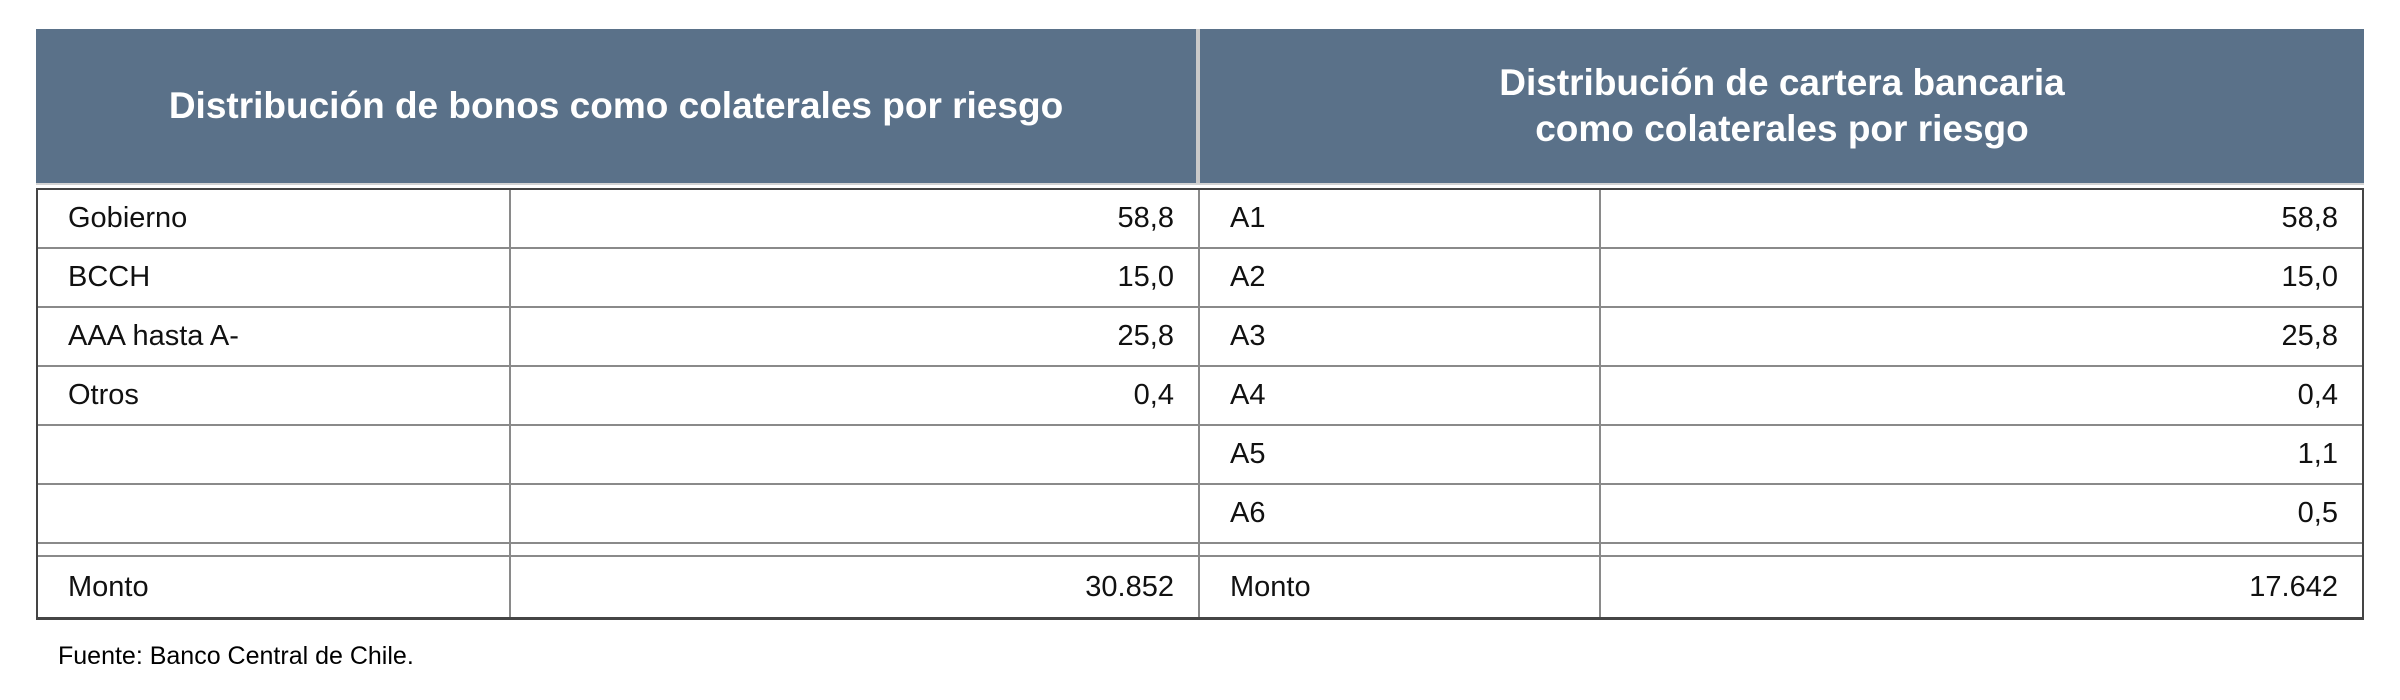  I want to click on total-row: Monto 30.852 Monto 17.642, so click(1200, 587).